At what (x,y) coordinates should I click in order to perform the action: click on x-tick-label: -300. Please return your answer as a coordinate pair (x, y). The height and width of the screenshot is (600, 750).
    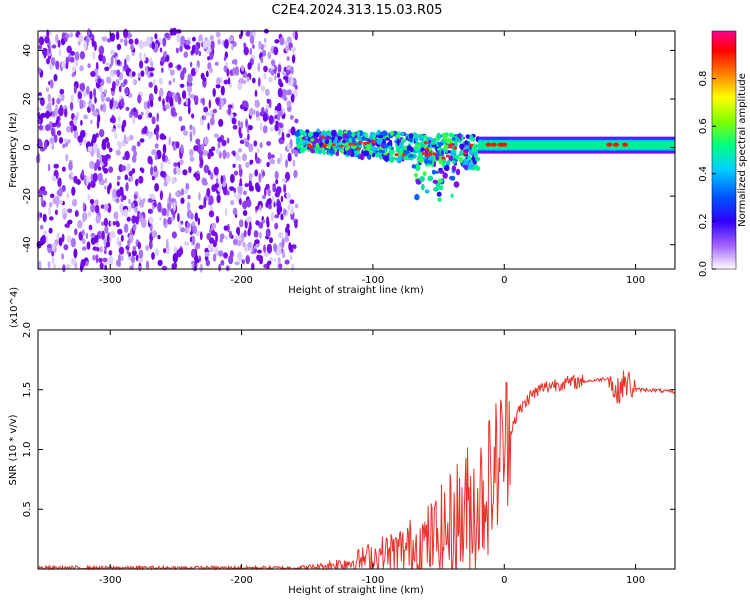
    Looking at the image, I should click on (110, 580).